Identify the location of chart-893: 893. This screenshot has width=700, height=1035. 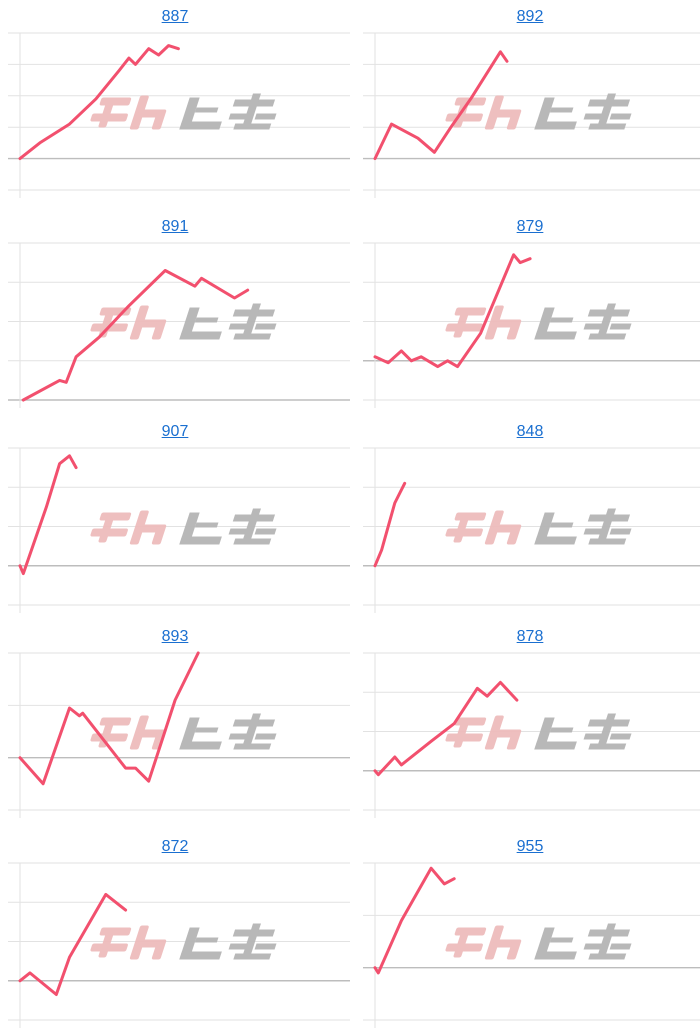
(175, 722).